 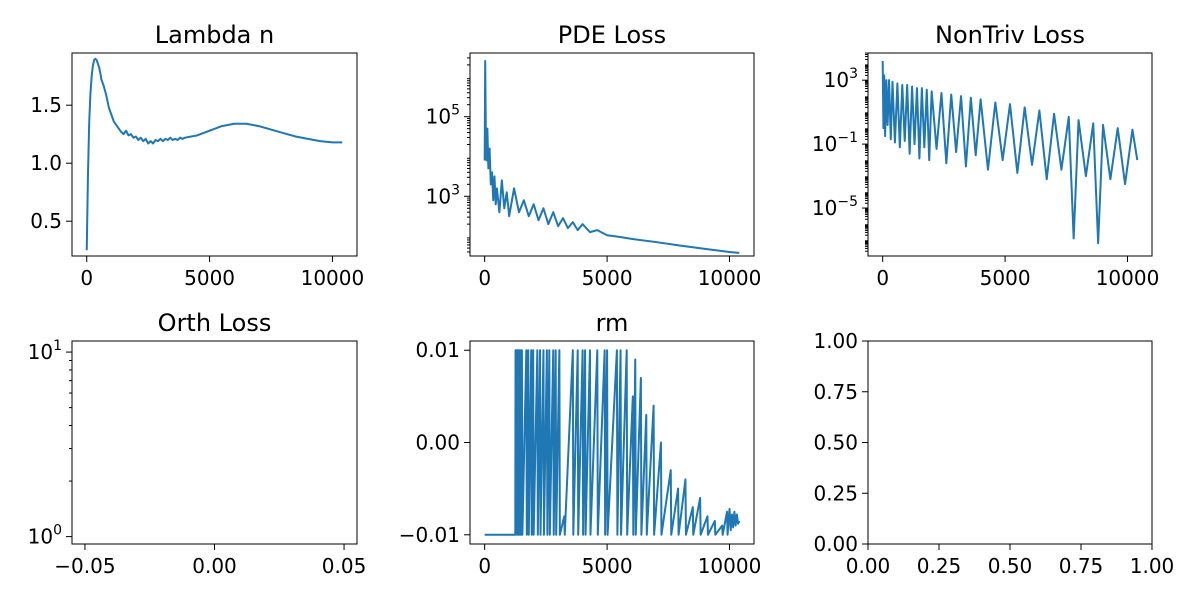 I want to click on lambda-axes-frame, so click(x=214, y=154).